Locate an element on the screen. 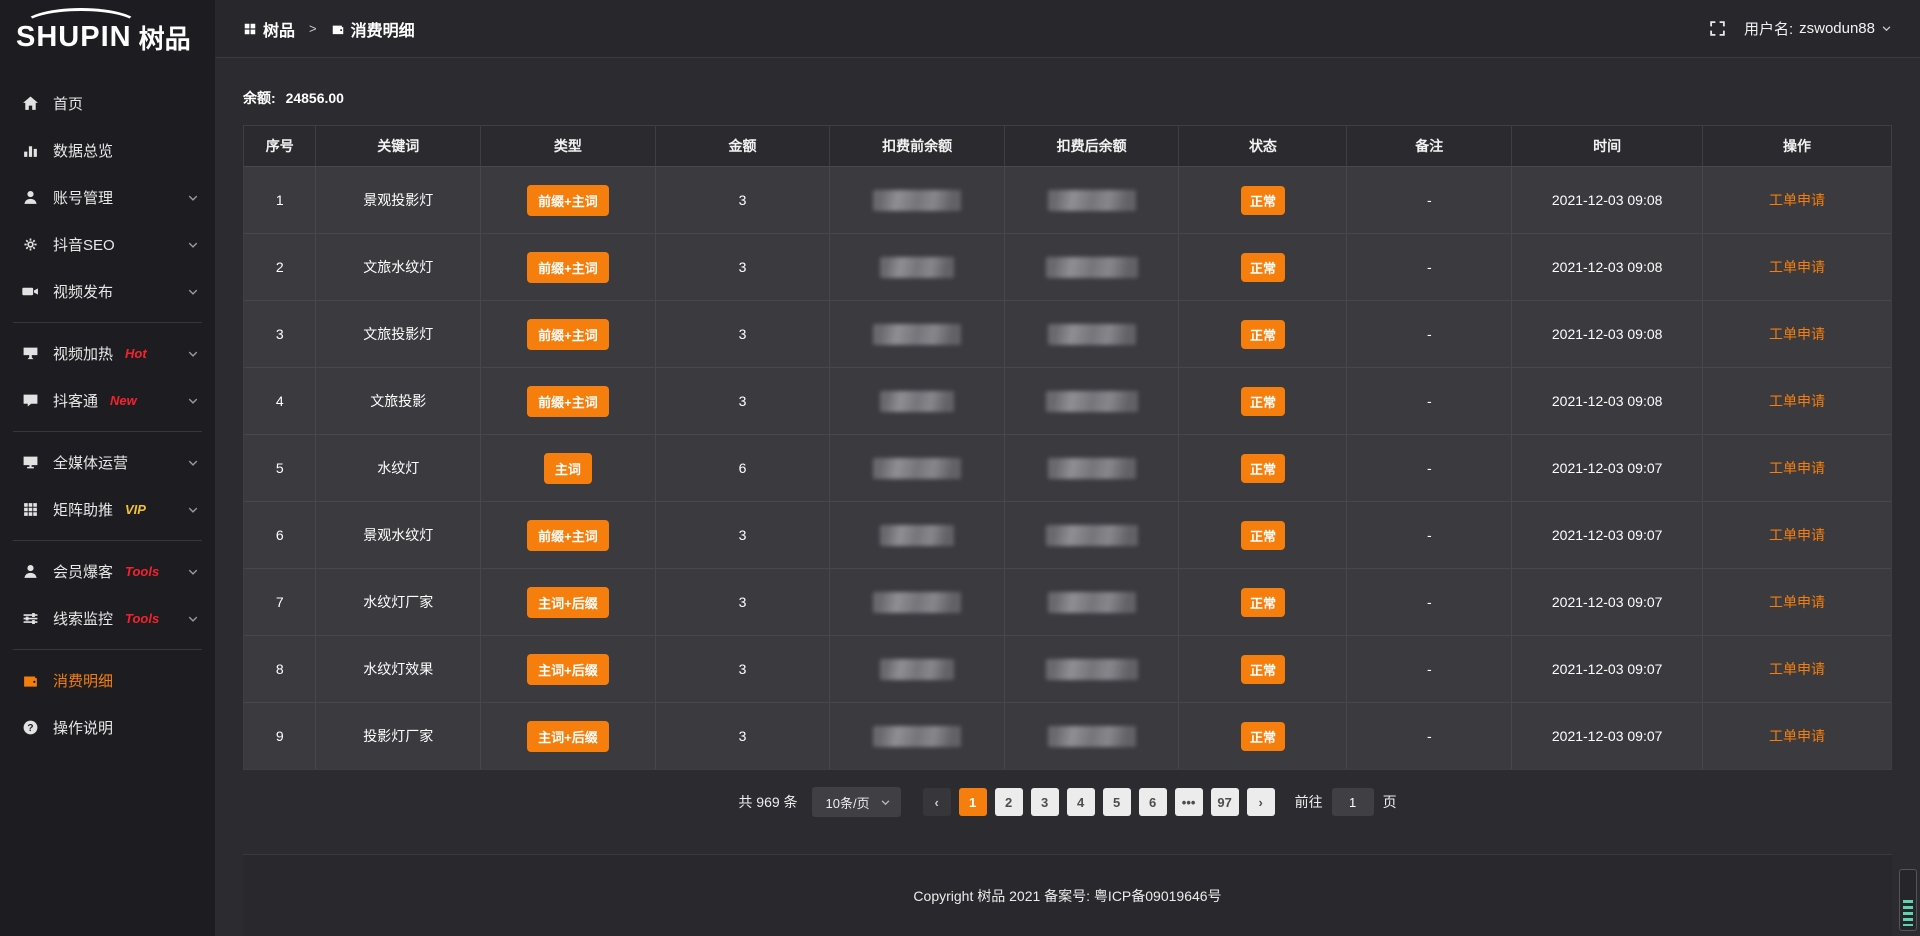 The image size is (1920, 936). type-badge: 主词+后缀 is located at coordinates (568, 669).